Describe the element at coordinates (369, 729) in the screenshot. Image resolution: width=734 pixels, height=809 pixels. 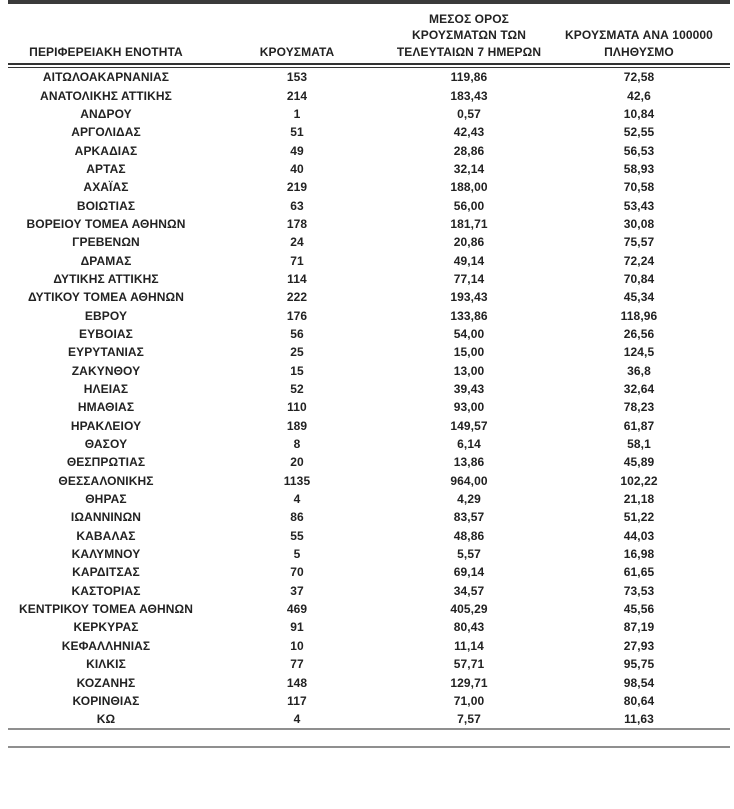
I see `table-bottom-rule` at that location.